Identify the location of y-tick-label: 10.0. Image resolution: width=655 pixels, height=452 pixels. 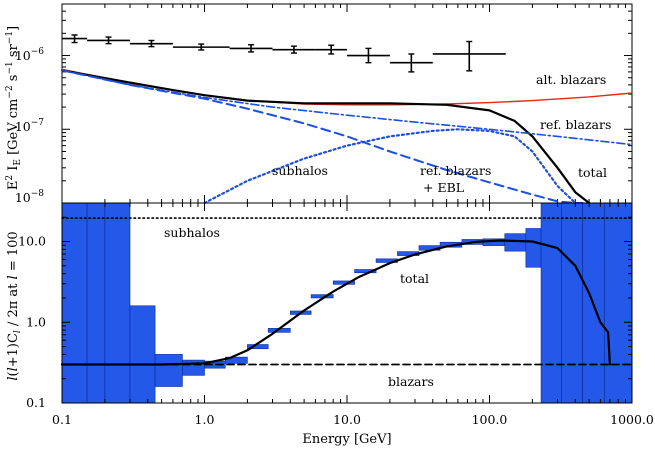
(32, 241).